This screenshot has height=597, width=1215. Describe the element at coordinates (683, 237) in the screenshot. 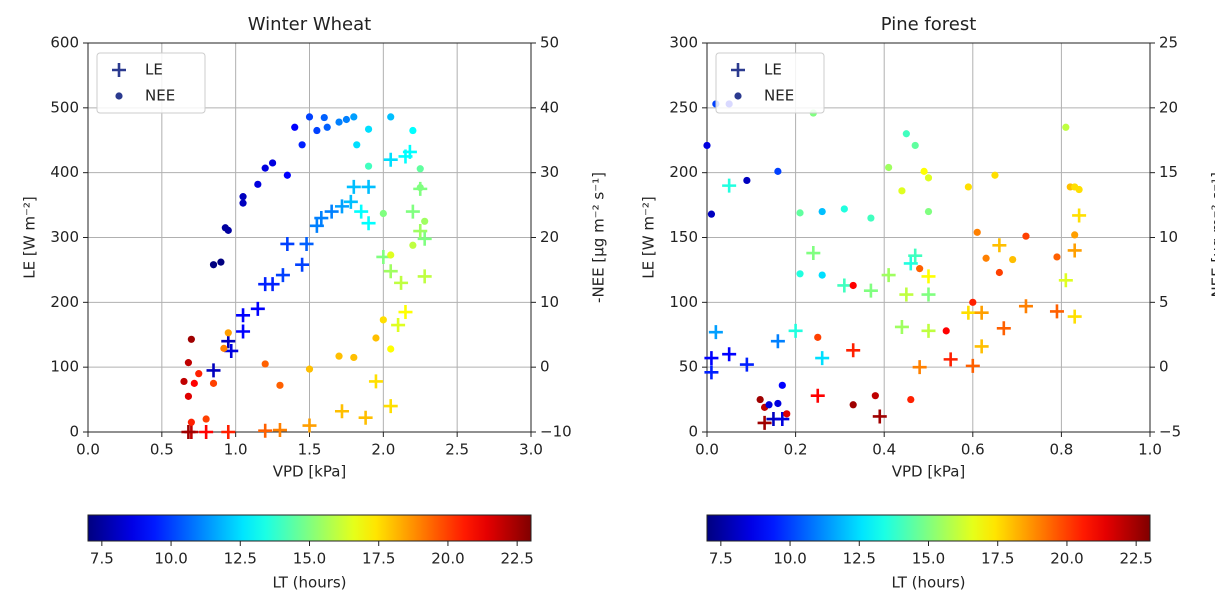

I see `y-tick-label: 150` at that location.